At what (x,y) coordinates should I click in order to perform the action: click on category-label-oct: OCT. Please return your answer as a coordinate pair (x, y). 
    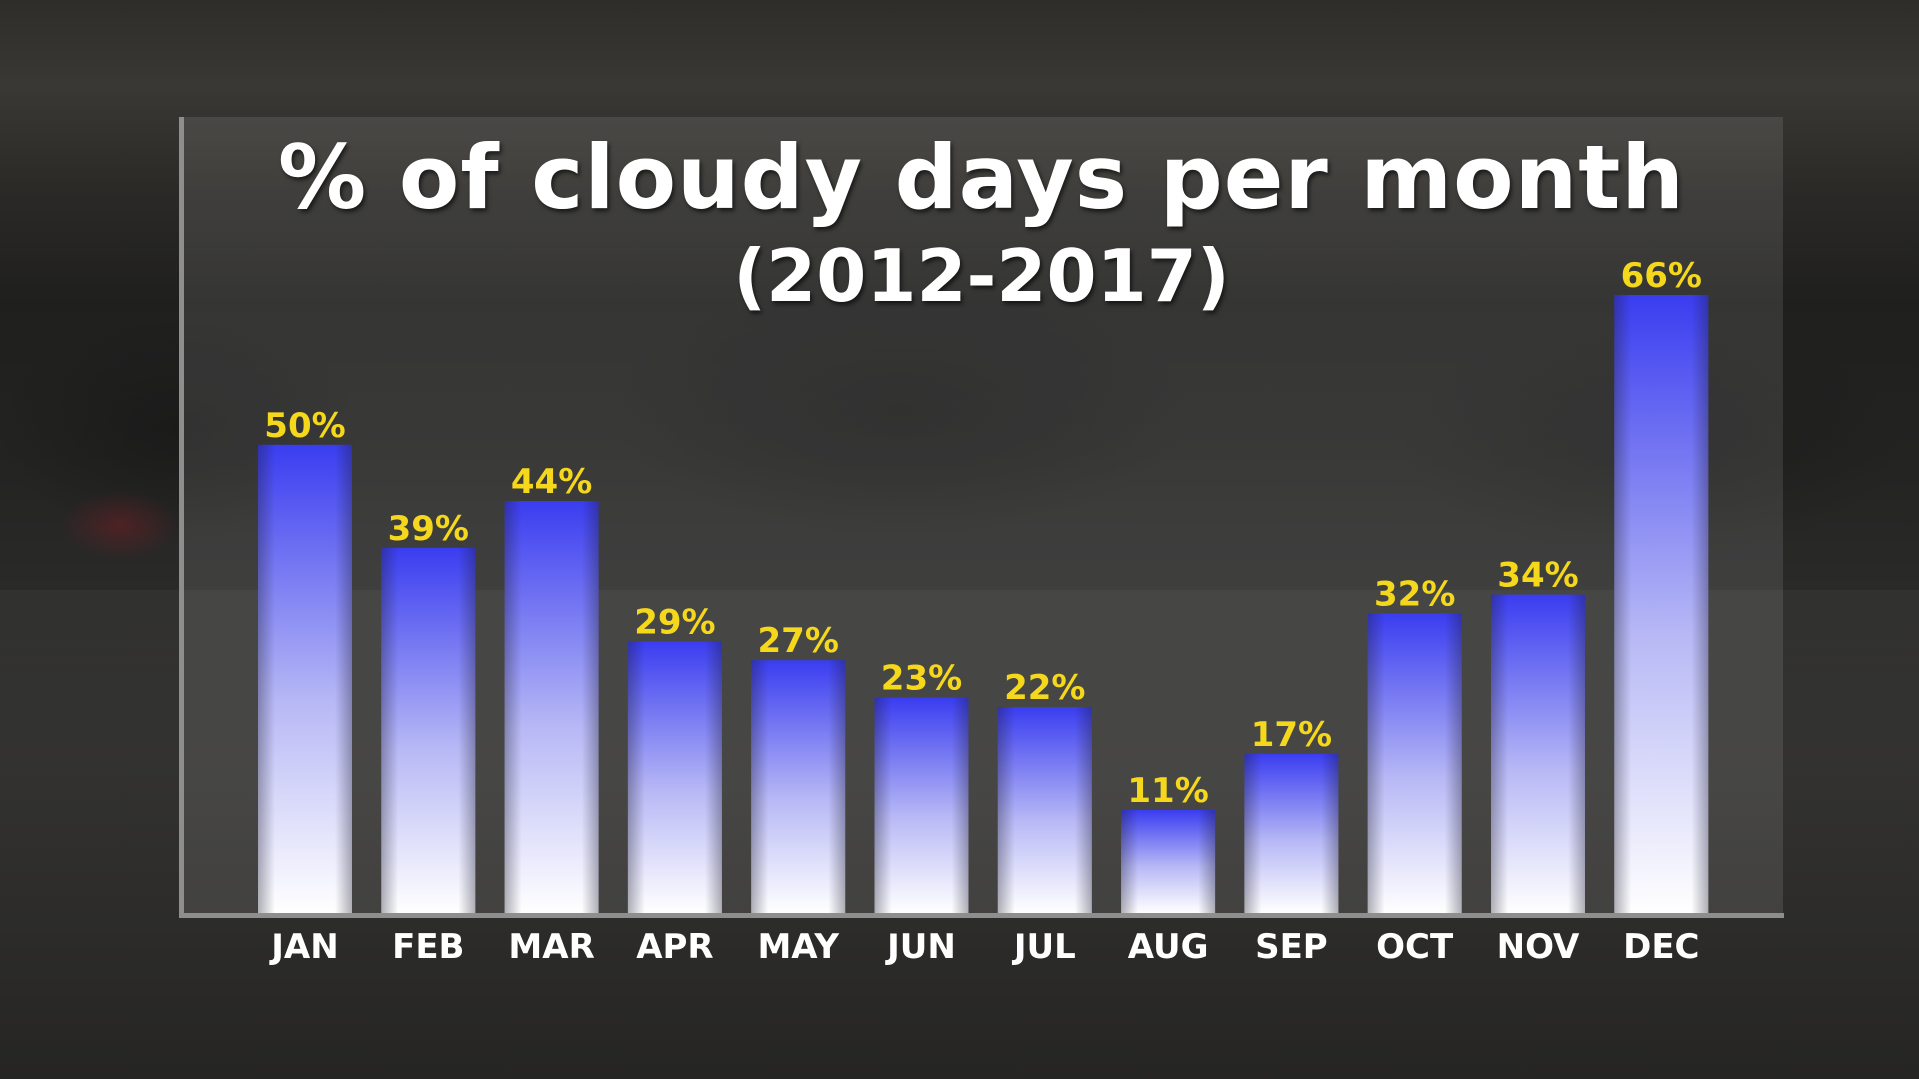
    Looking at the image, I should click on (1415, 947).